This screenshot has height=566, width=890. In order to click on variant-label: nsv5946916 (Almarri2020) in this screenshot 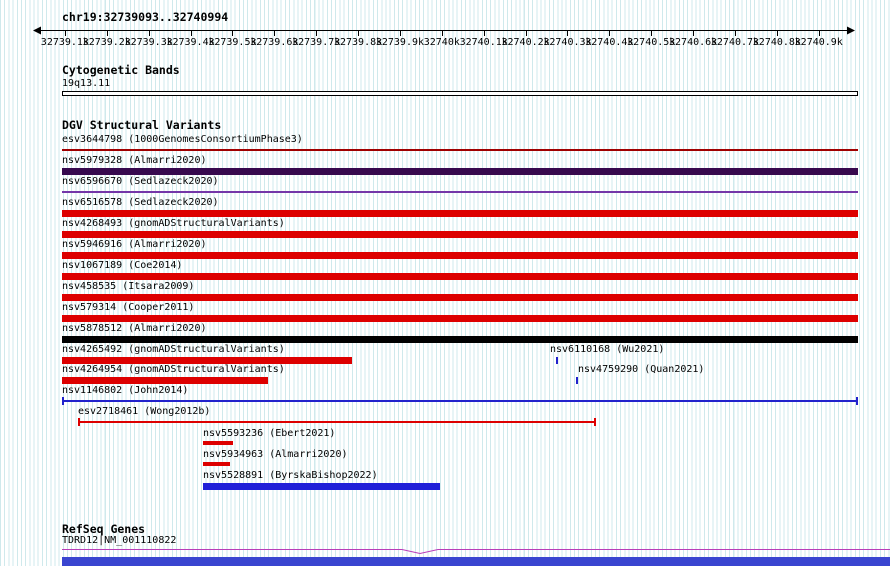, I will do `click(134, 244)`.